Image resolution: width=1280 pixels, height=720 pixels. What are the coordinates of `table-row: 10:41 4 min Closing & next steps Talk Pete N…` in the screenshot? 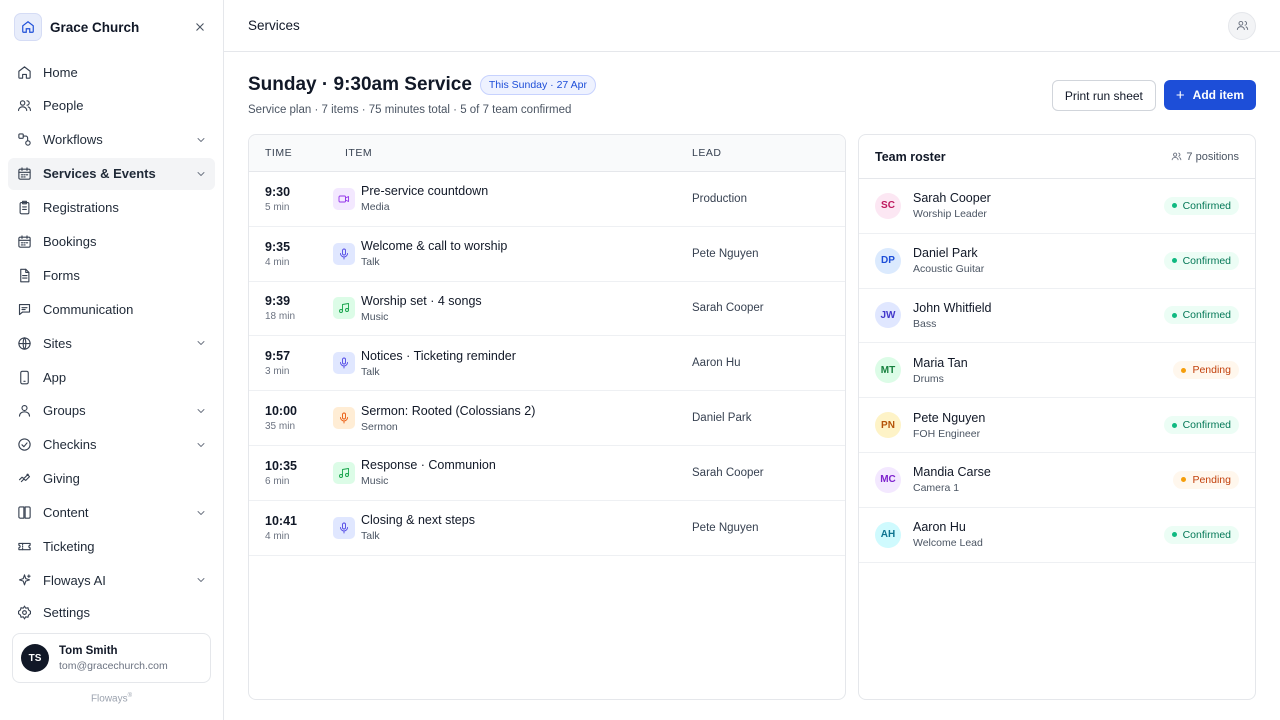 It's located at (547, 528).